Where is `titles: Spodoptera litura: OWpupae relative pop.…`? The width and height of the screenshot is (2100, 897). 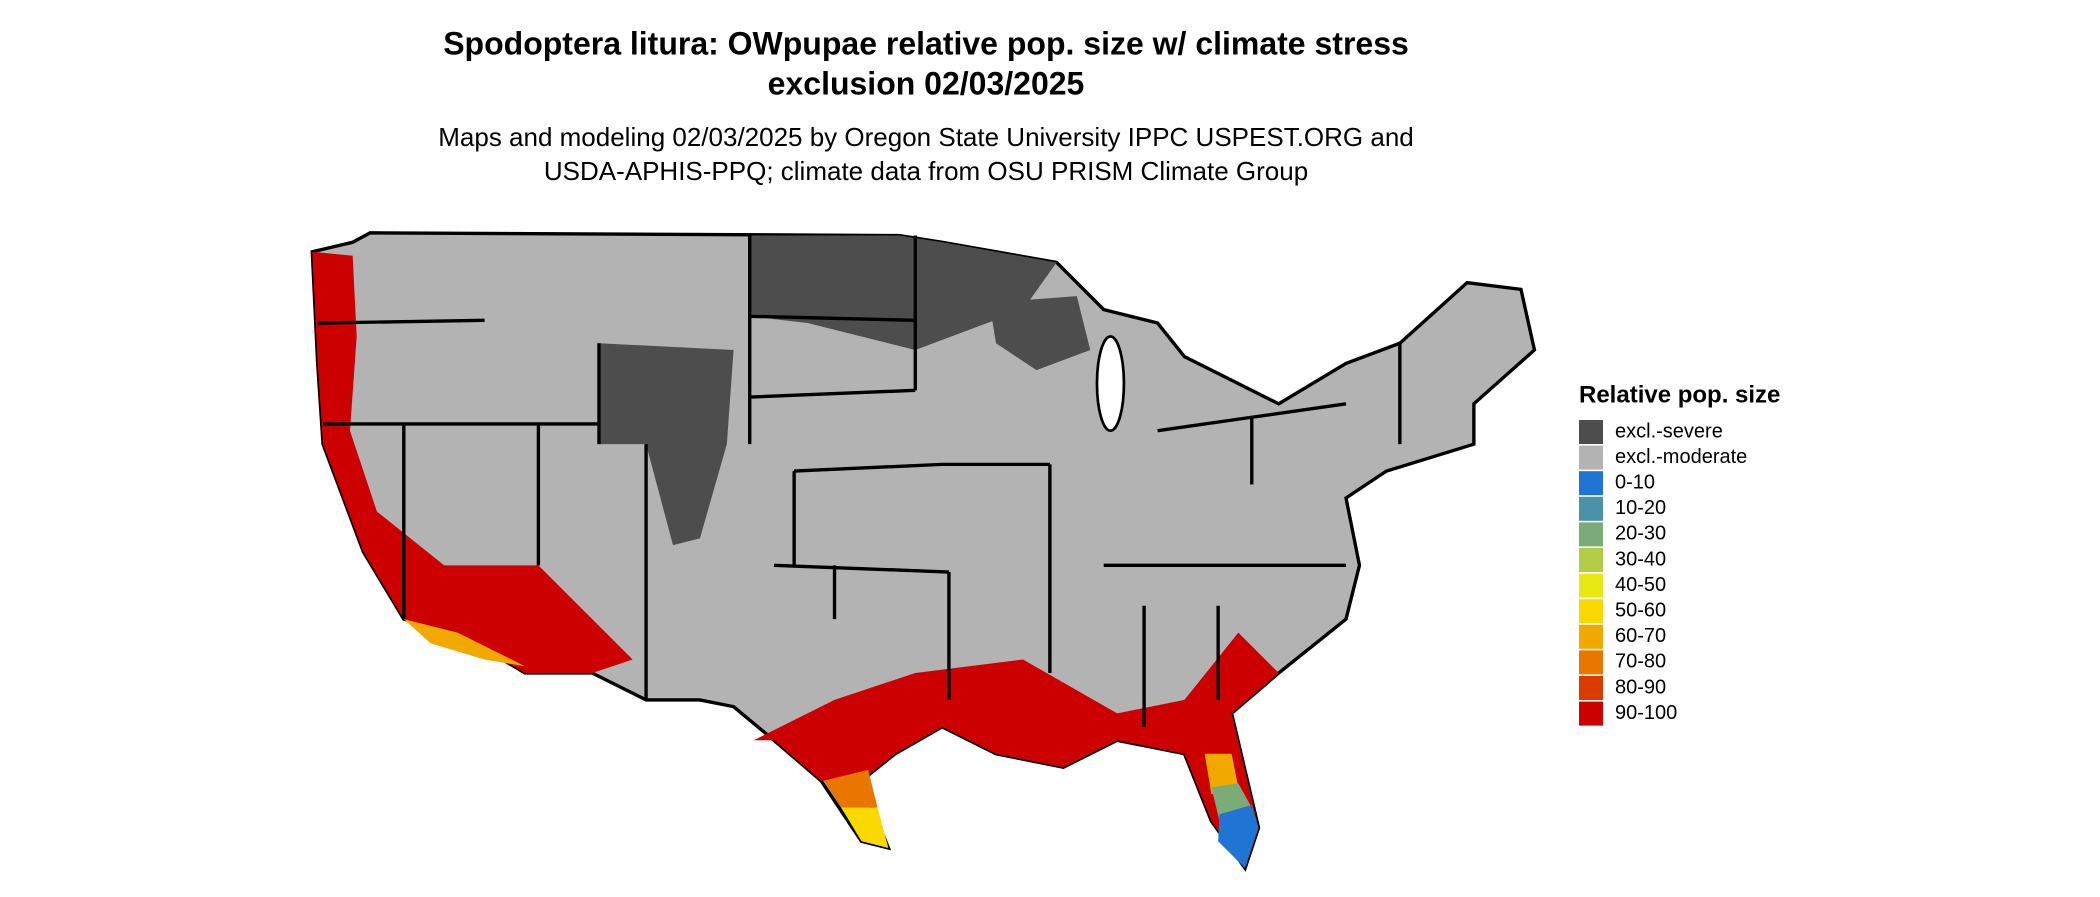
titles: Spodoptera litura: OWpupae relative pop.… is located at coordinates (926, 105).